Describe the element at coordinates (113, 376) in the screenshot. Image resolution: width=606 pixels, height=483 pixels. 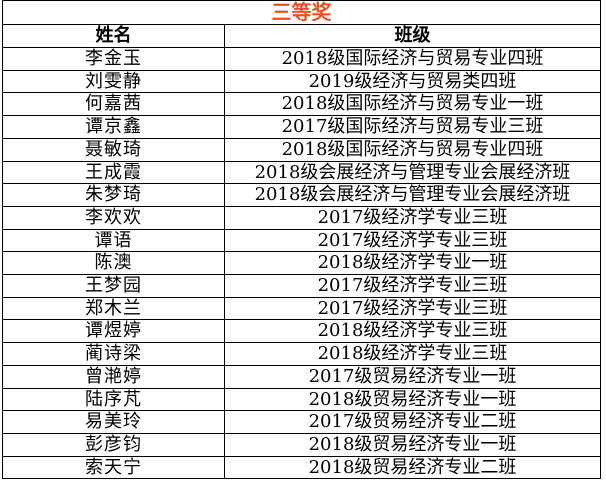
I see `name-cell: 曾滟婷` at that location.